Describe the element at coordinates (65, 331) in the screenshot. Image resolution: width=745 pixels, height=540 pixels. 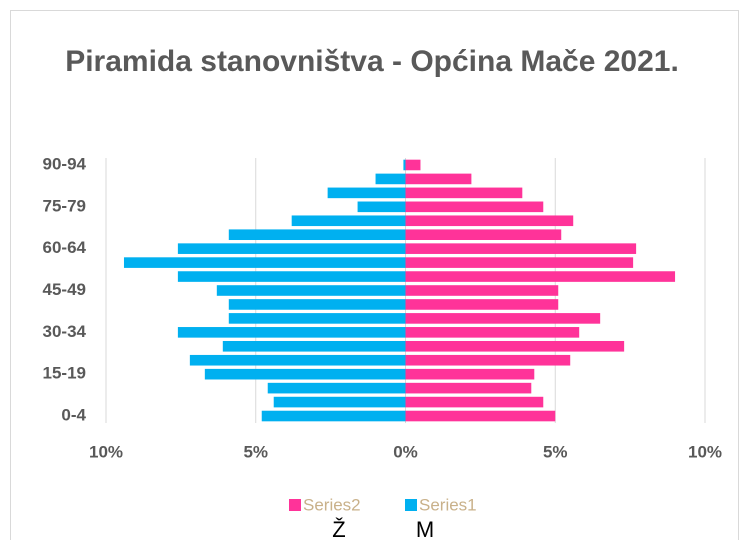
I see `y-tick-label: 30-34` at that location.